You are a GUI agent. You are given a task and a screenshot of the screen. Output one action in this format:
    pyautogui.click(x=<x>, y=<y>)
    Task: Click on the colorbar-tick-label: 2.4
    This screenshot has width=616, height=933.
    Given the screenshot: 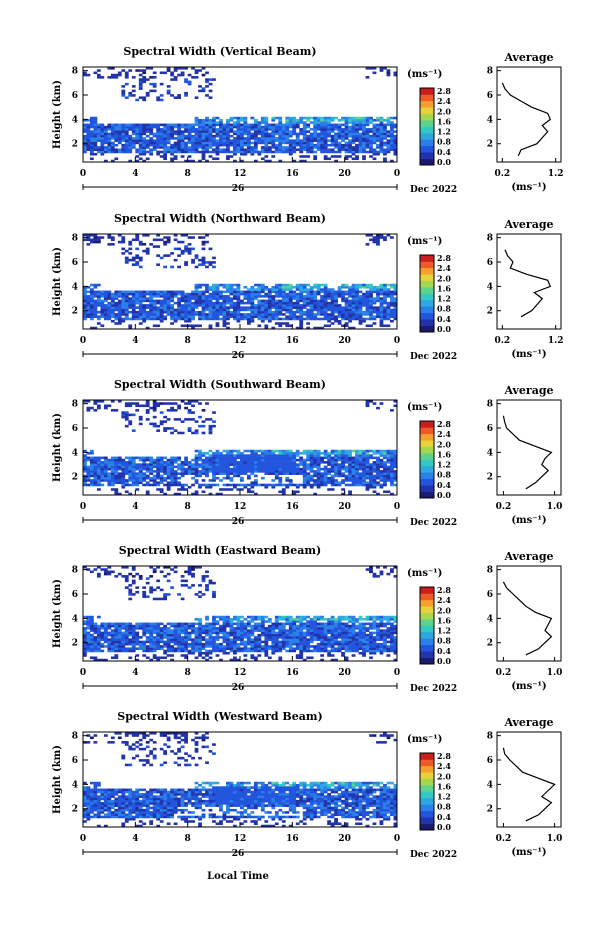 What is the action you would take?
    pyautogui.click(x=444, y=268)
    